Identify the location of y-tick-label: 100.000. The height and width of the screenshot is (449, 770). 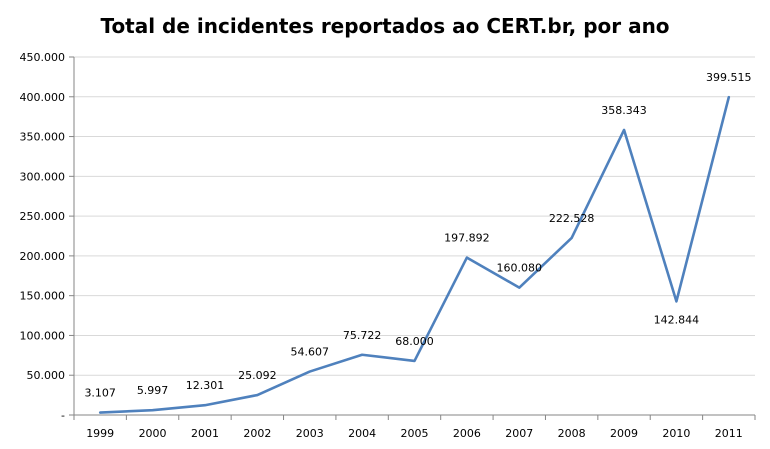
(43, 335).